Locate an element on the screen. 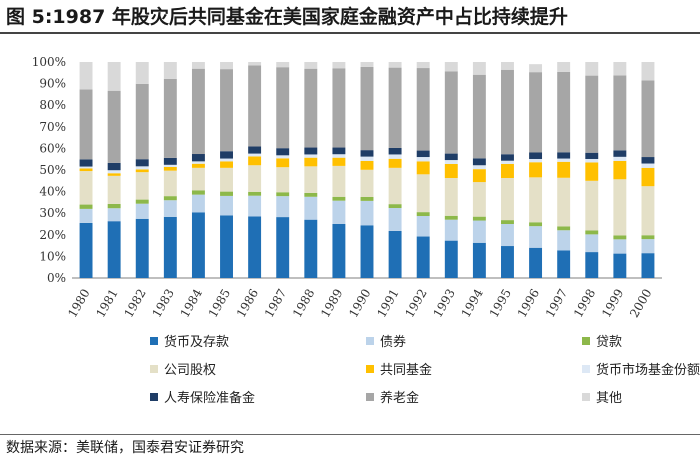  figure-title: 图 5:1987 年股灾后共同基金在美国家庭金融资产中占比持续提升 is located at coordinates (287, 17).